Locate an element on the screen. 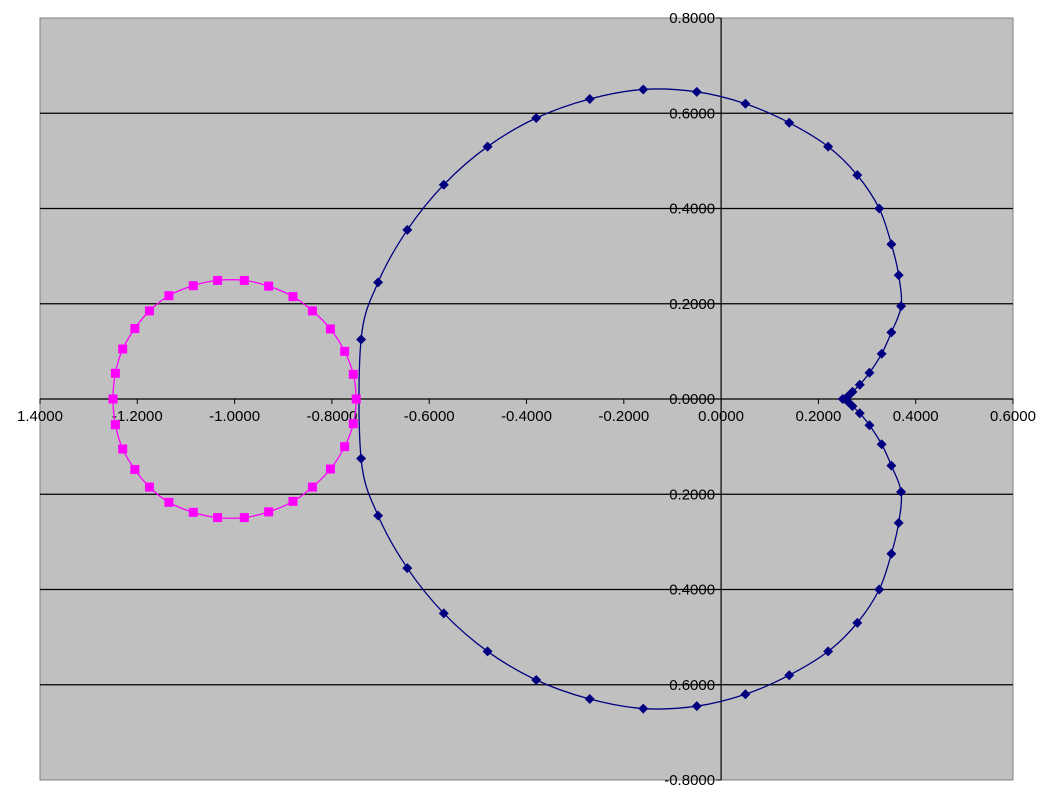 The width and height of the screenshot is (1052, 799). x-tick-label: 1.4000 is located at coordinates (40, 416).